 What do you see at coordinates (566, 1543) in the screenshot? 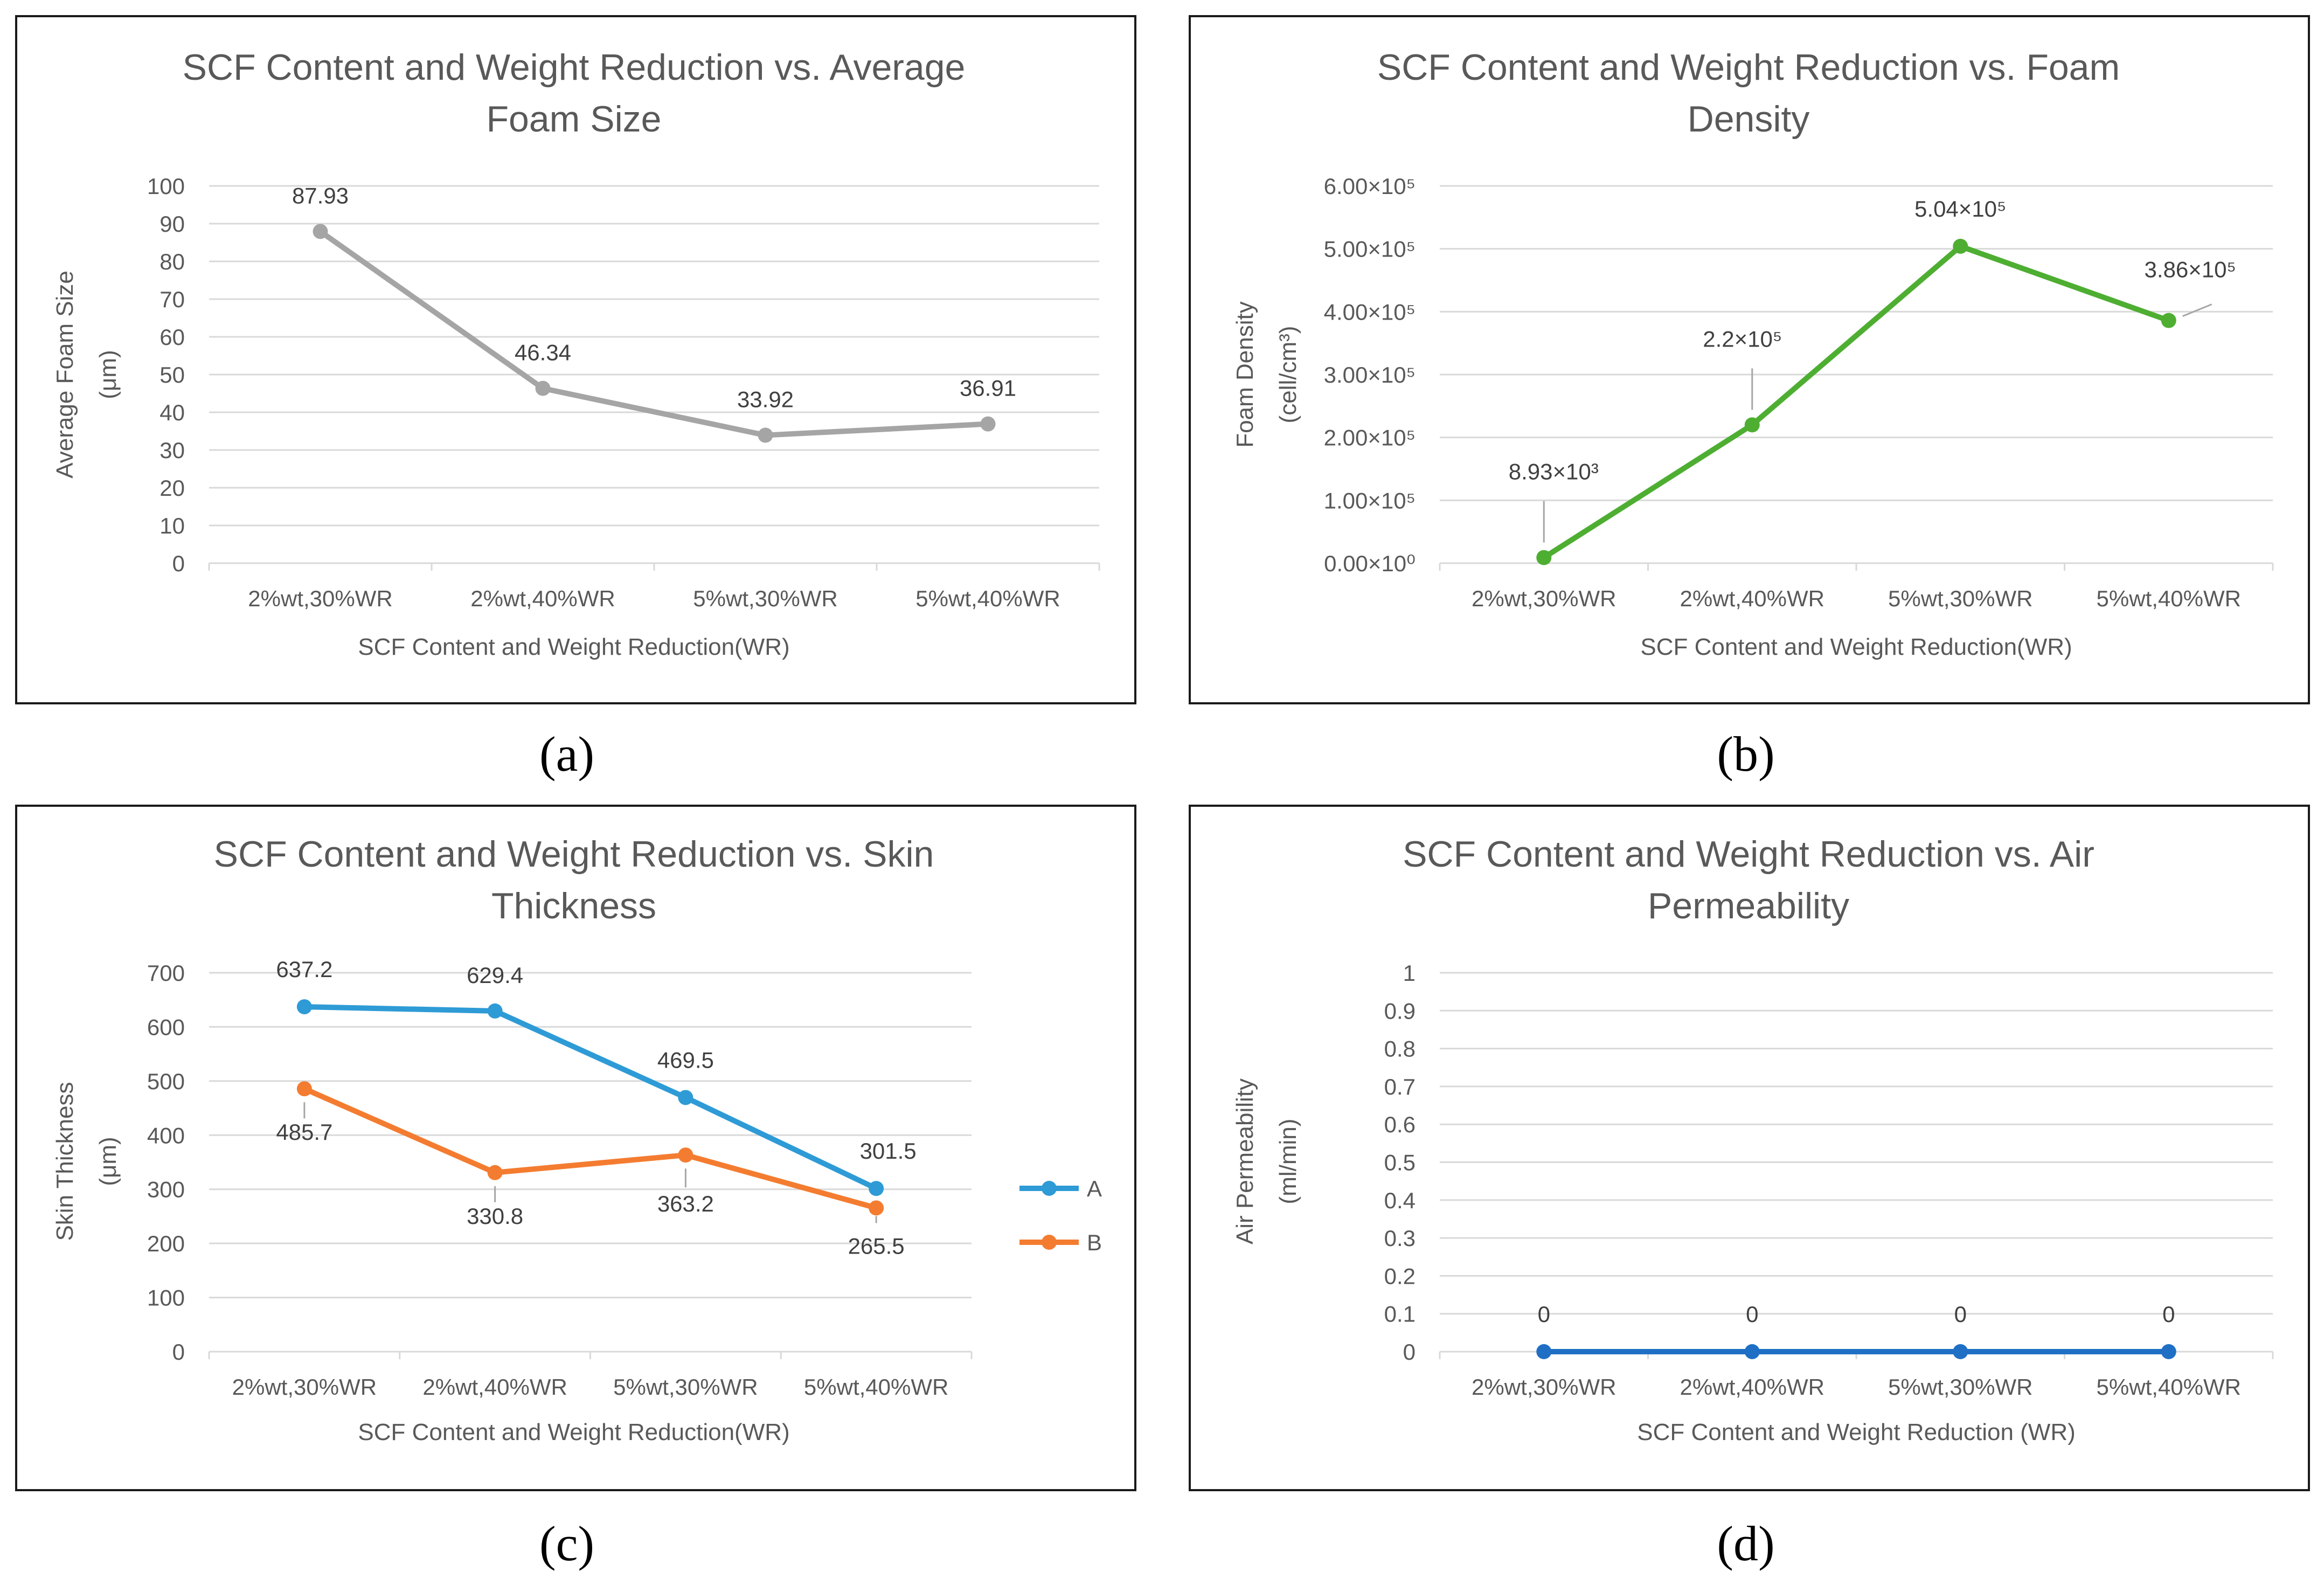
I see `panel-caption: (c)` at bounding box center [566, 1543].